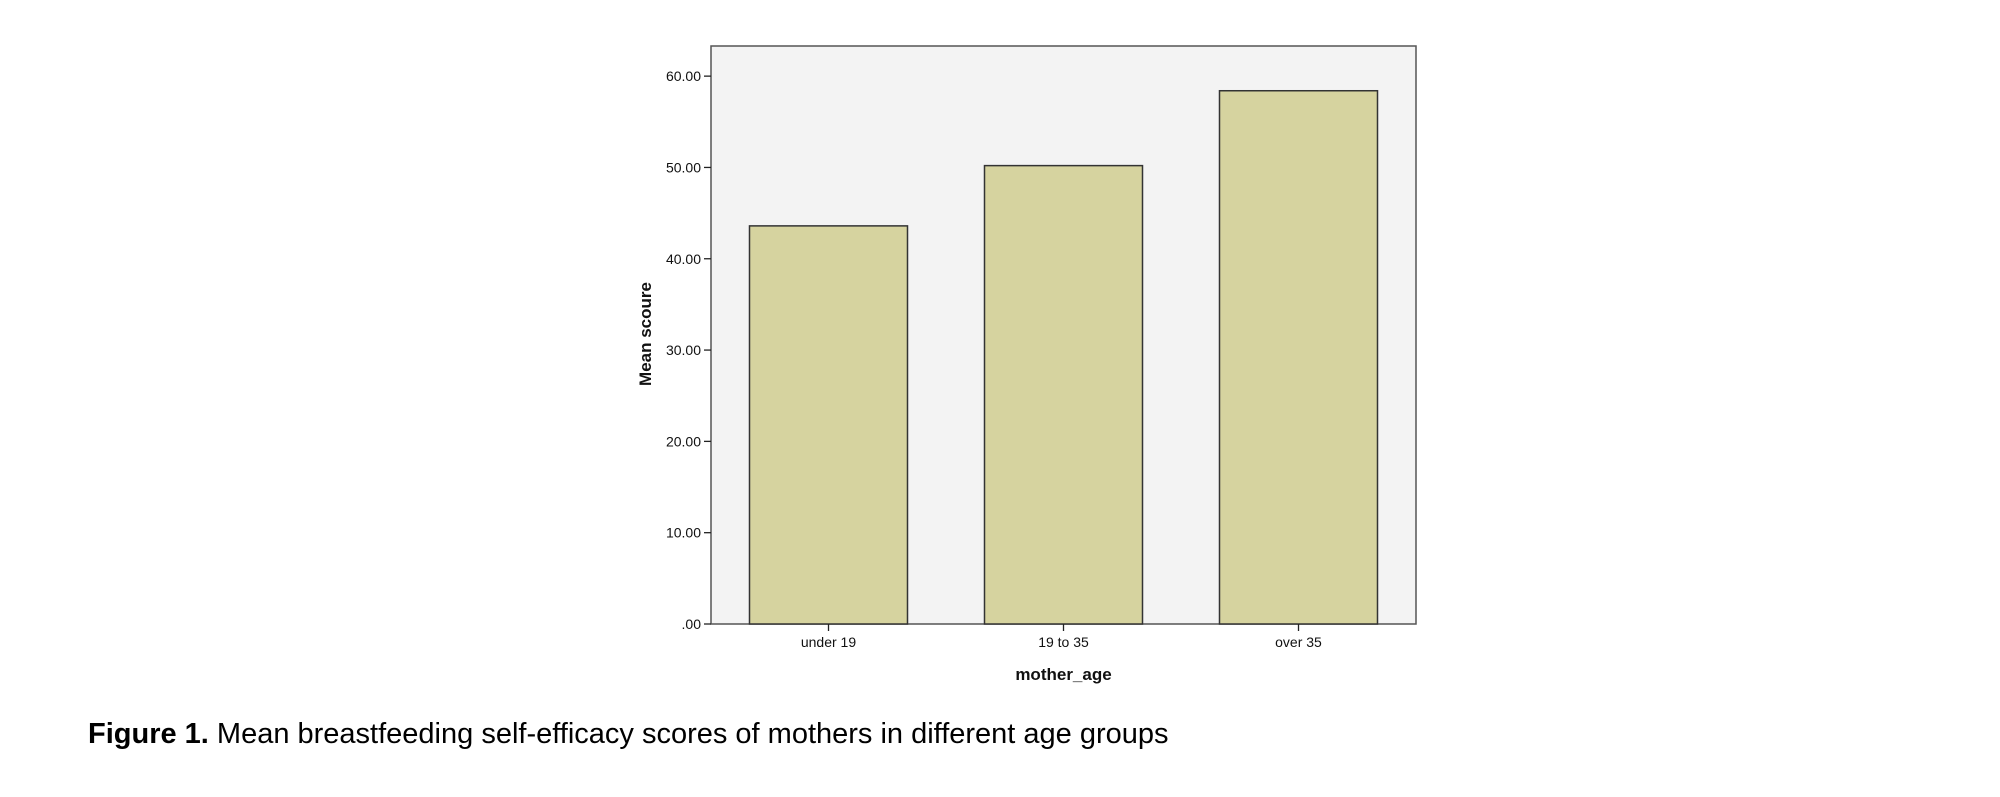 The height and width of the screenshot is (797, 2000). I want to click on y-tick-label: 30.00, so click(683, 350).